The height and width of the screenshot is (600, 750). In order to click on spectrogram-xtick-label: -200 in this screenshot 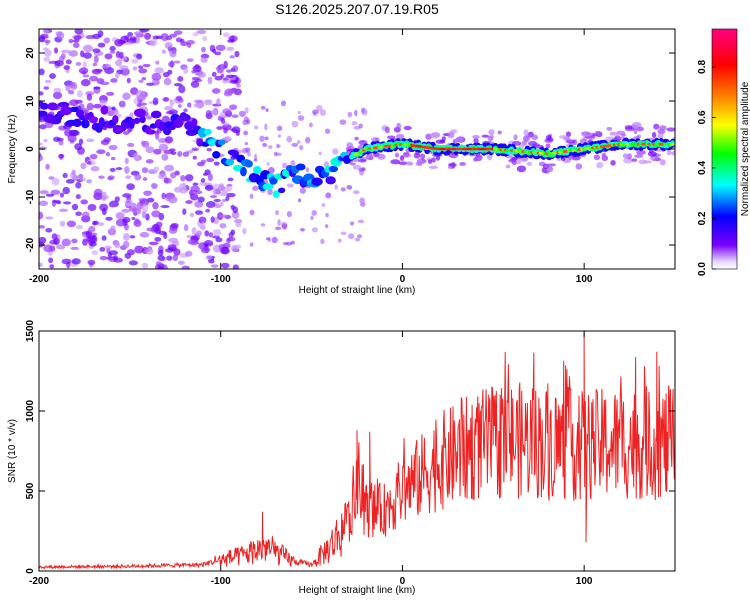, I will do `click(39, 279)`.